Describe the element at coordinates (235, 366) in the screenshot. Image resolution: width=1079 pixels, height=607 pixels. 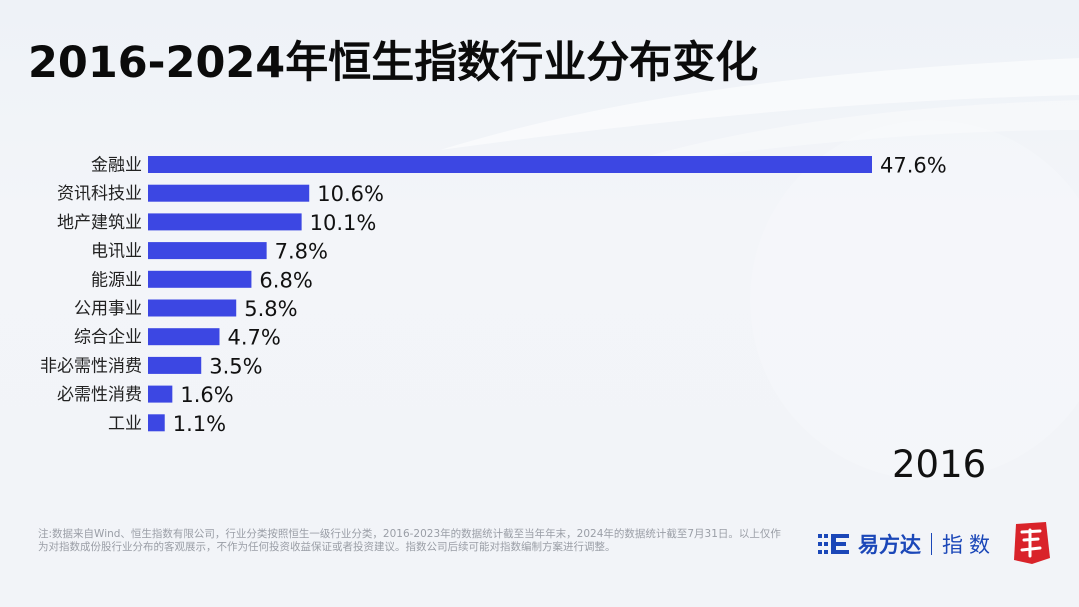
I see `value-label: 3.5%` at that location.